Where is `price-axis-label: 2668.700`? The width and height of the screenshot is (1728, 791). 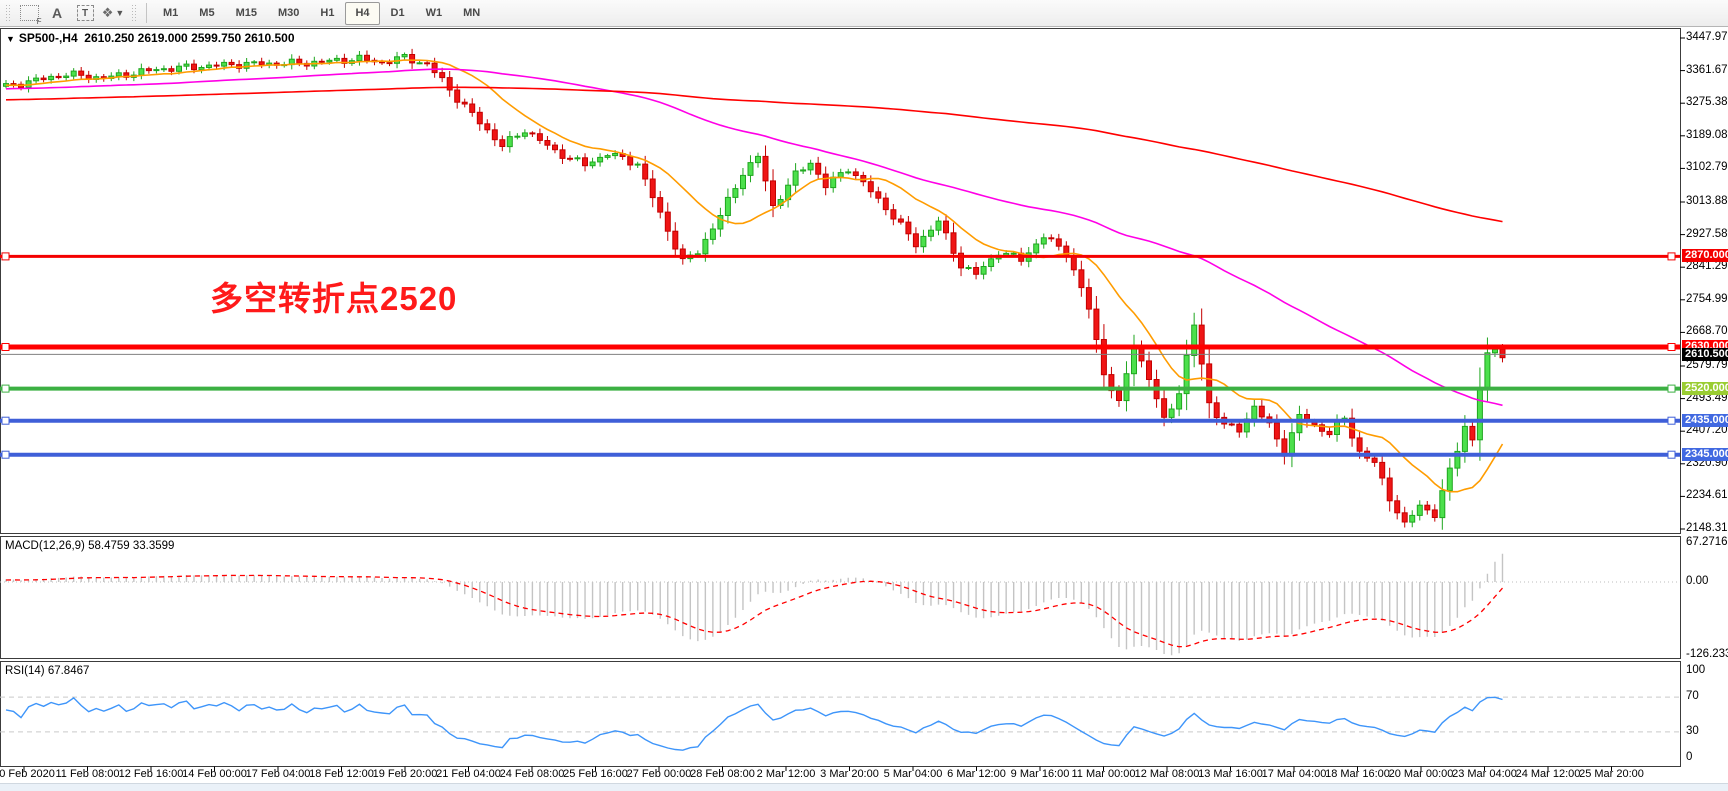 price-axis-label: 2668.700 is located at coordinates (1707, 331).